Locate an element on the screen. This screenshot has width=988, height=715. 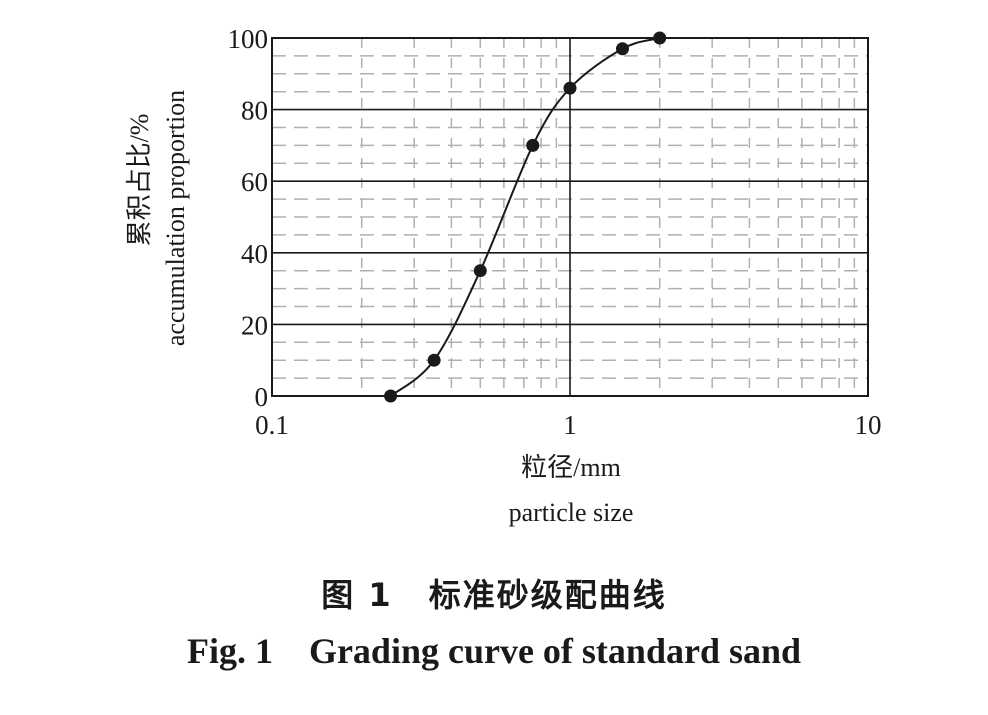
y-tick-label: 0 is located at coordinates (262, 397).